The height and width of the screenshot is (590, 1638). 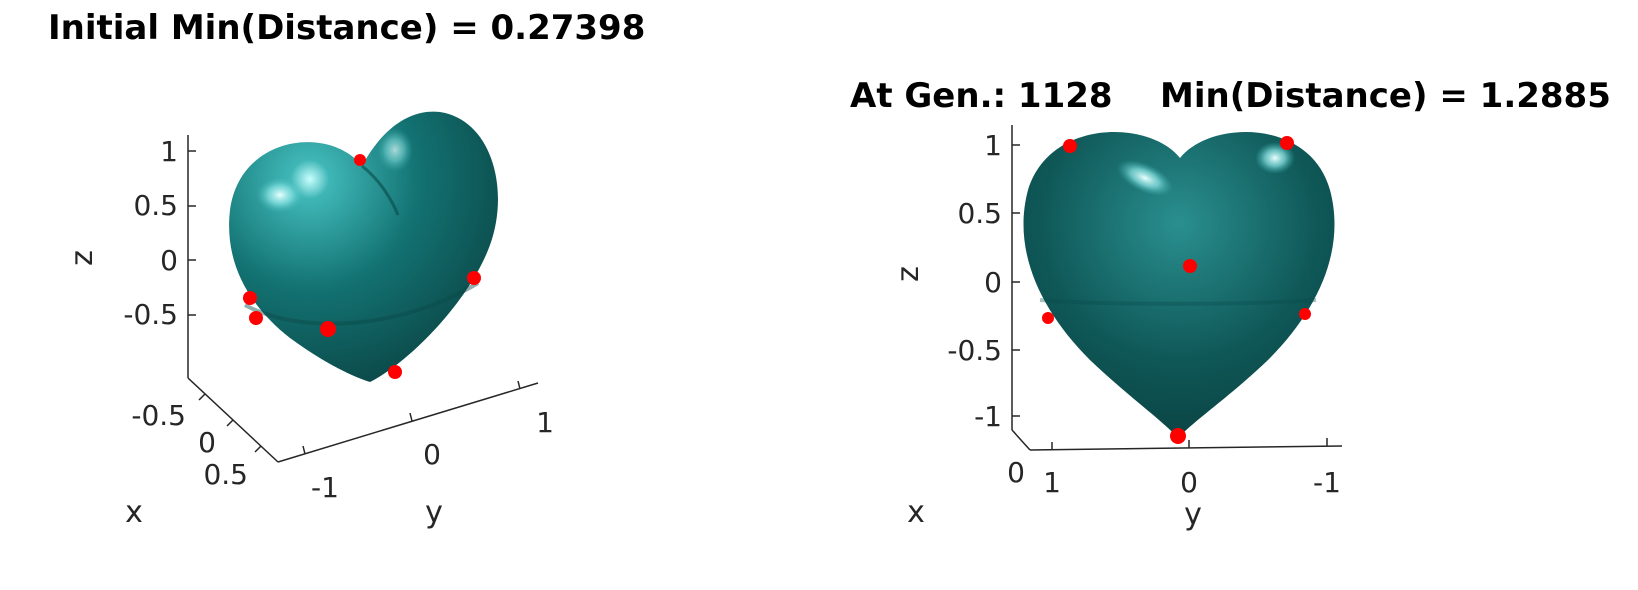 What do you see at coordinates (974, 350) in the screenshot?
I see `right-z-tick-label: -0.5` at bounding box center [974, 350].